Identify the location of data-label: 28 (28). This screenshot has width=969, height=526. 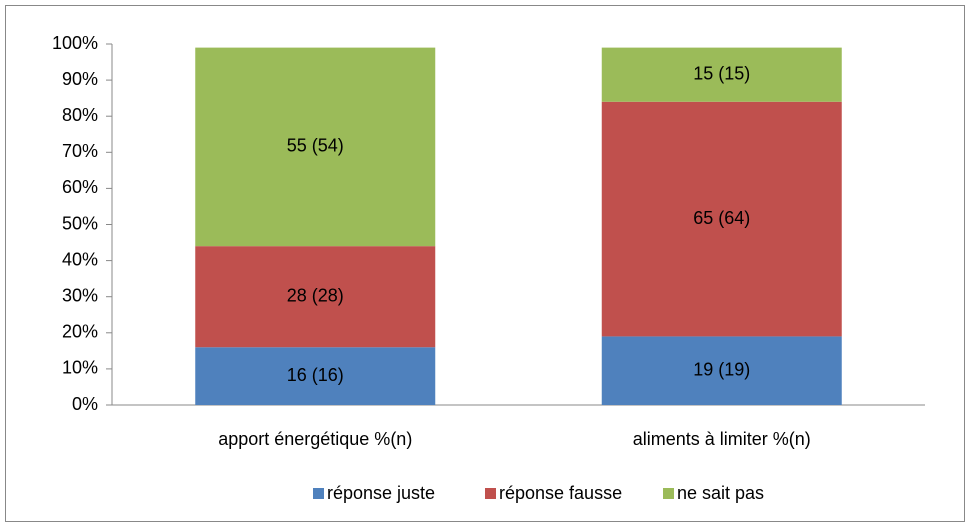
(315, 295).